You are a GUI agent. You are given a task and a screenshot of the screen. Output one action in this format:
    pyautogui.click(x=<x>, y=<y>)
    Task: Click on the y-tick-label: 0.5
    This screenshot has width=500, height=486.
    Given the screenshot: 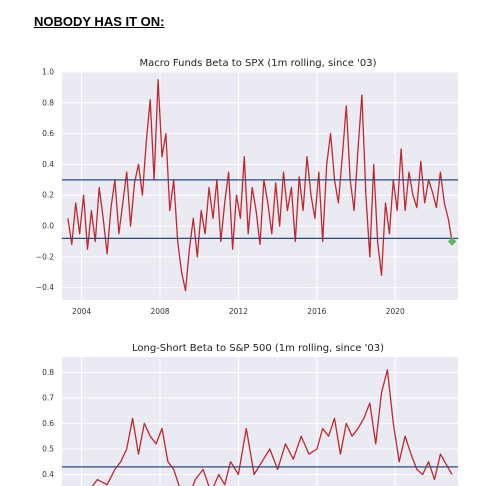 What is the action you would take?
    pyautogui.click(x=48, y=448)
    